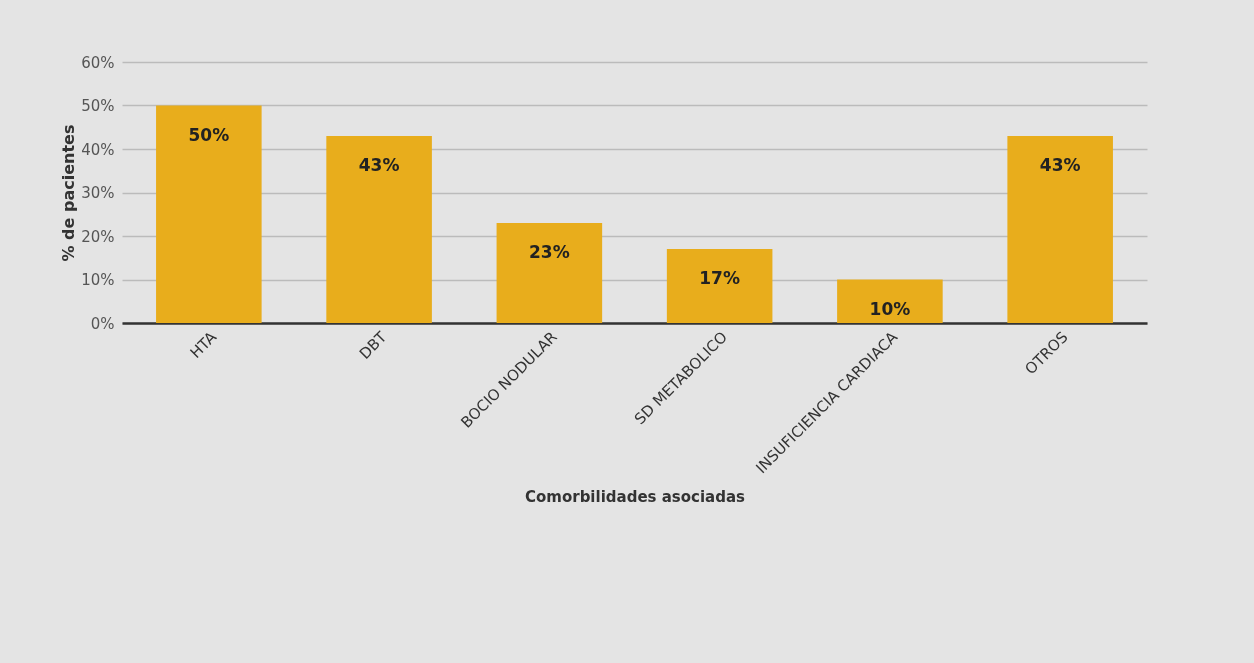 This screenshot has width=1254, height=663. What do you see at coordinates (209, 134) in the screenshot?
I see `data-label: 50%` at bounding box center [209, 134].